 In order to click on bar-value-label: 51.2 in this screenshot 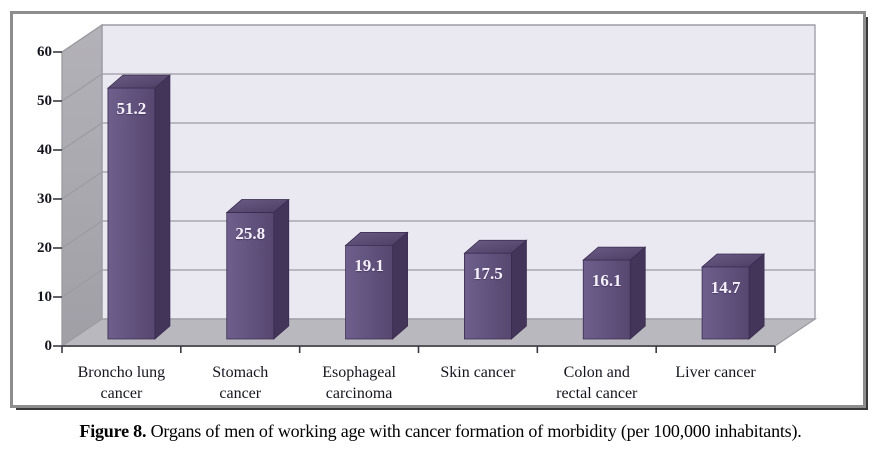, I will do `click(131, 109)`.